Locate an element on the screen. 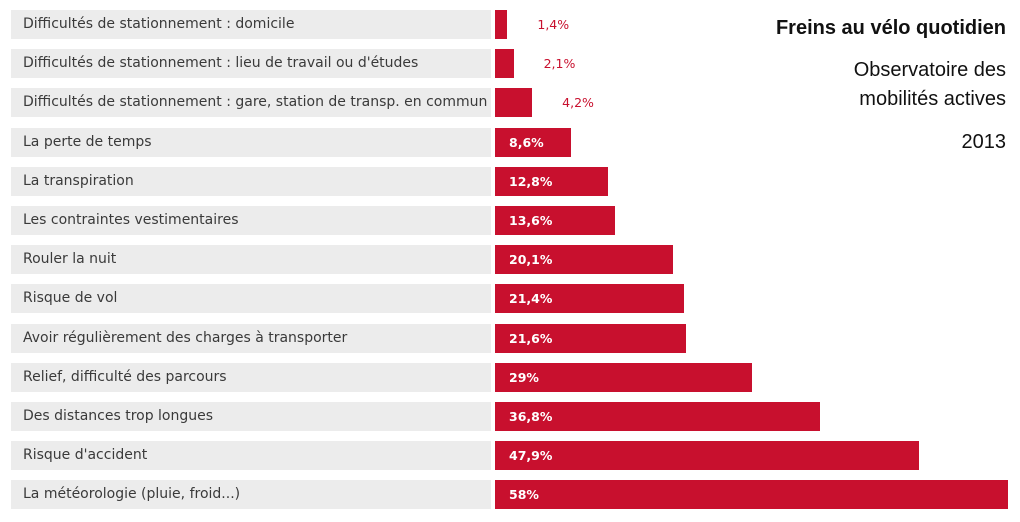 The image size is (1020, 522). value-label: 20,1% is located at coordinates (531, 260).